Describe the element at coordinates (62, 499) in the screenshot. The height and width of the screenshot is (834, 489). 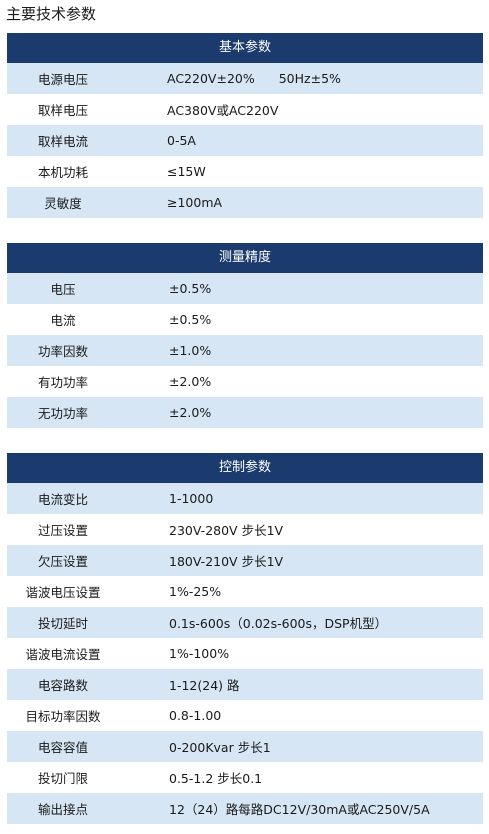
I see `param-label: 电流变比` at that location.